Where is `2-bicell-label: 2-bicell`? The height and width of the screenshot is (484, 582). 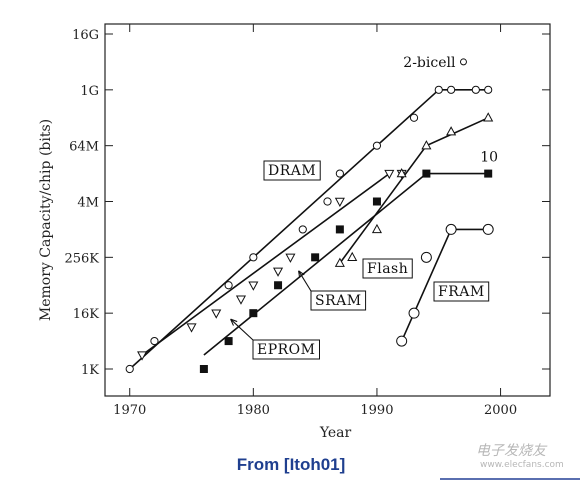 2-bicell-label: 2-bicell is located at coordinates (429, 63).